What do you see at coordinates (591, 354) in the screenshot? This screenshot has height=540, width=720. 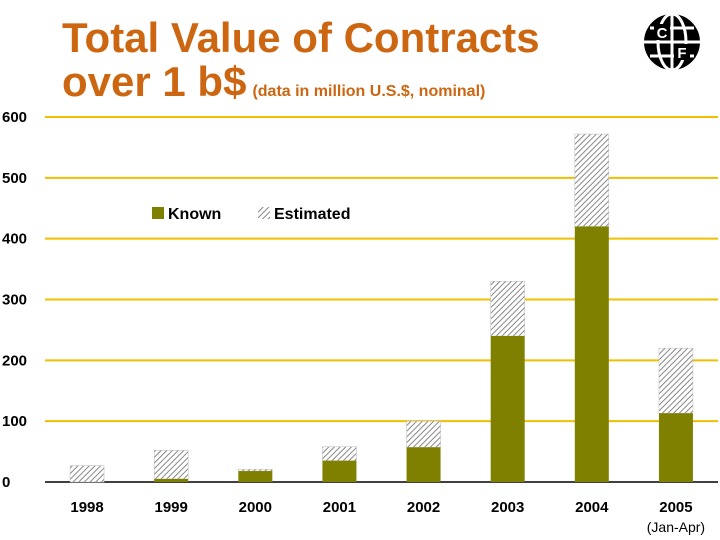 I see `bar-known-2004` at bounding box center [591, 354].